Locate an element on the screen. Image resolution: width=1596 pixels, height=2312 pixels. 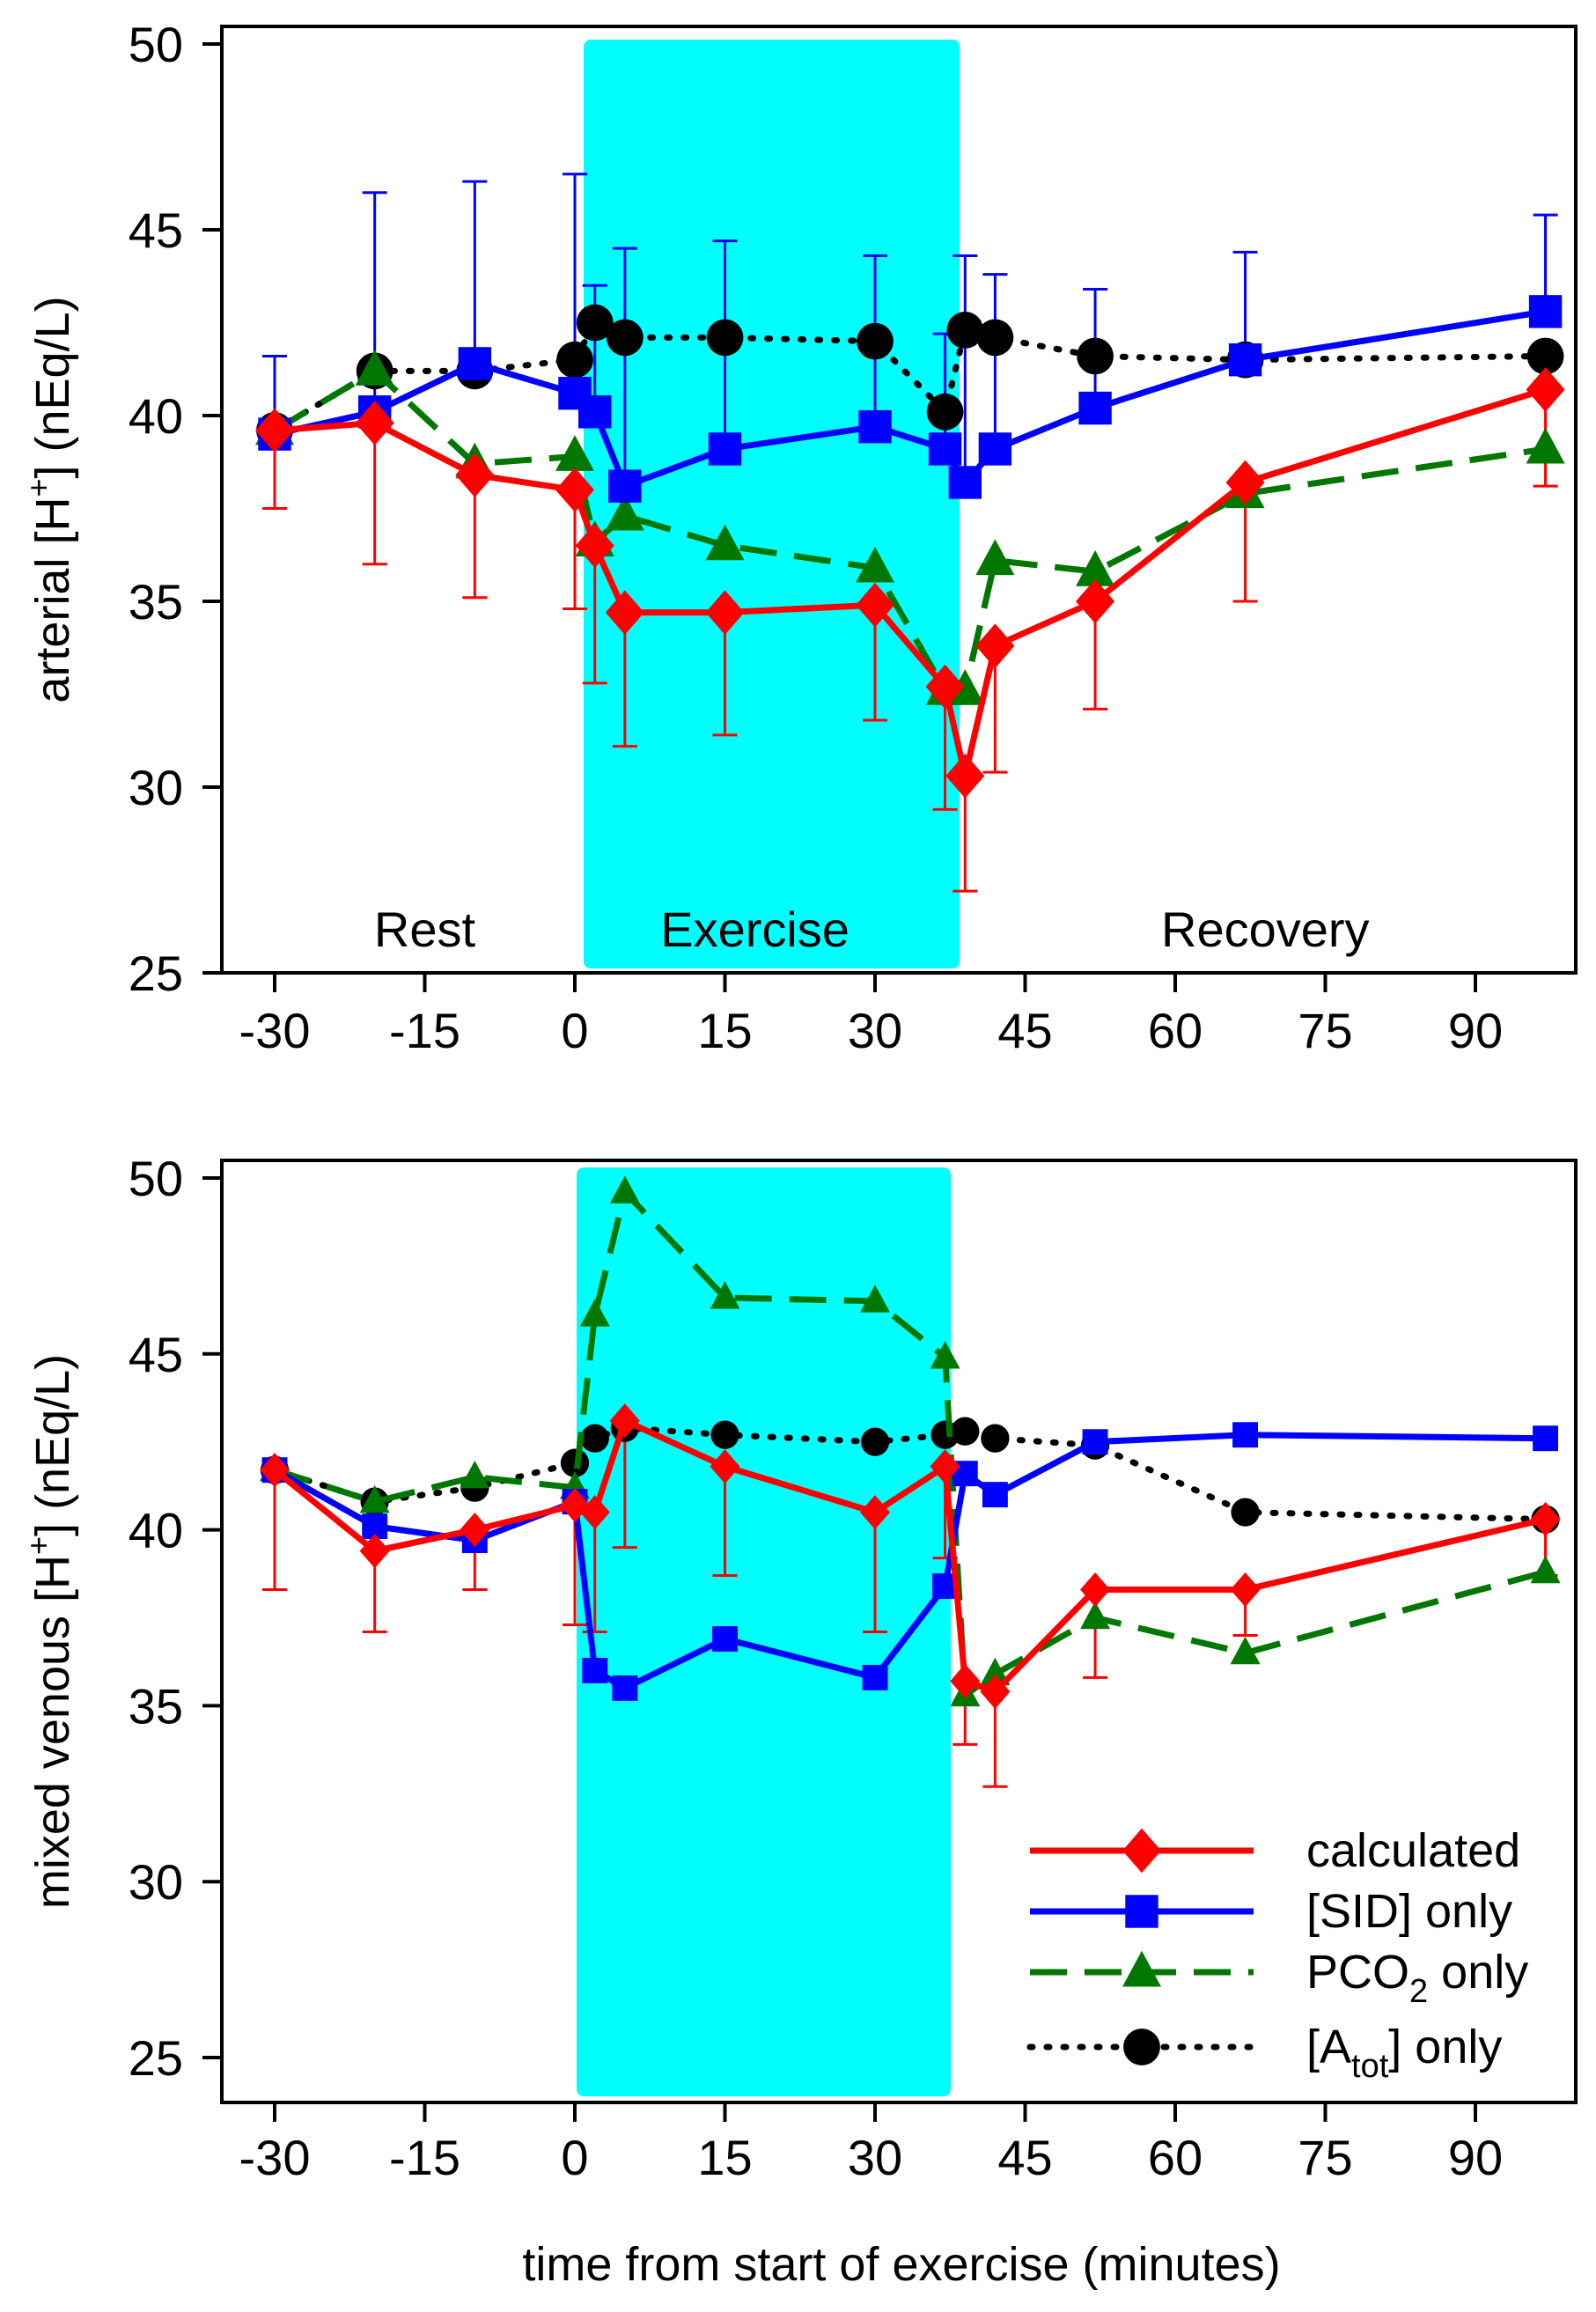
legend-label-text: ] only is located at coordinates (1445, 2047).